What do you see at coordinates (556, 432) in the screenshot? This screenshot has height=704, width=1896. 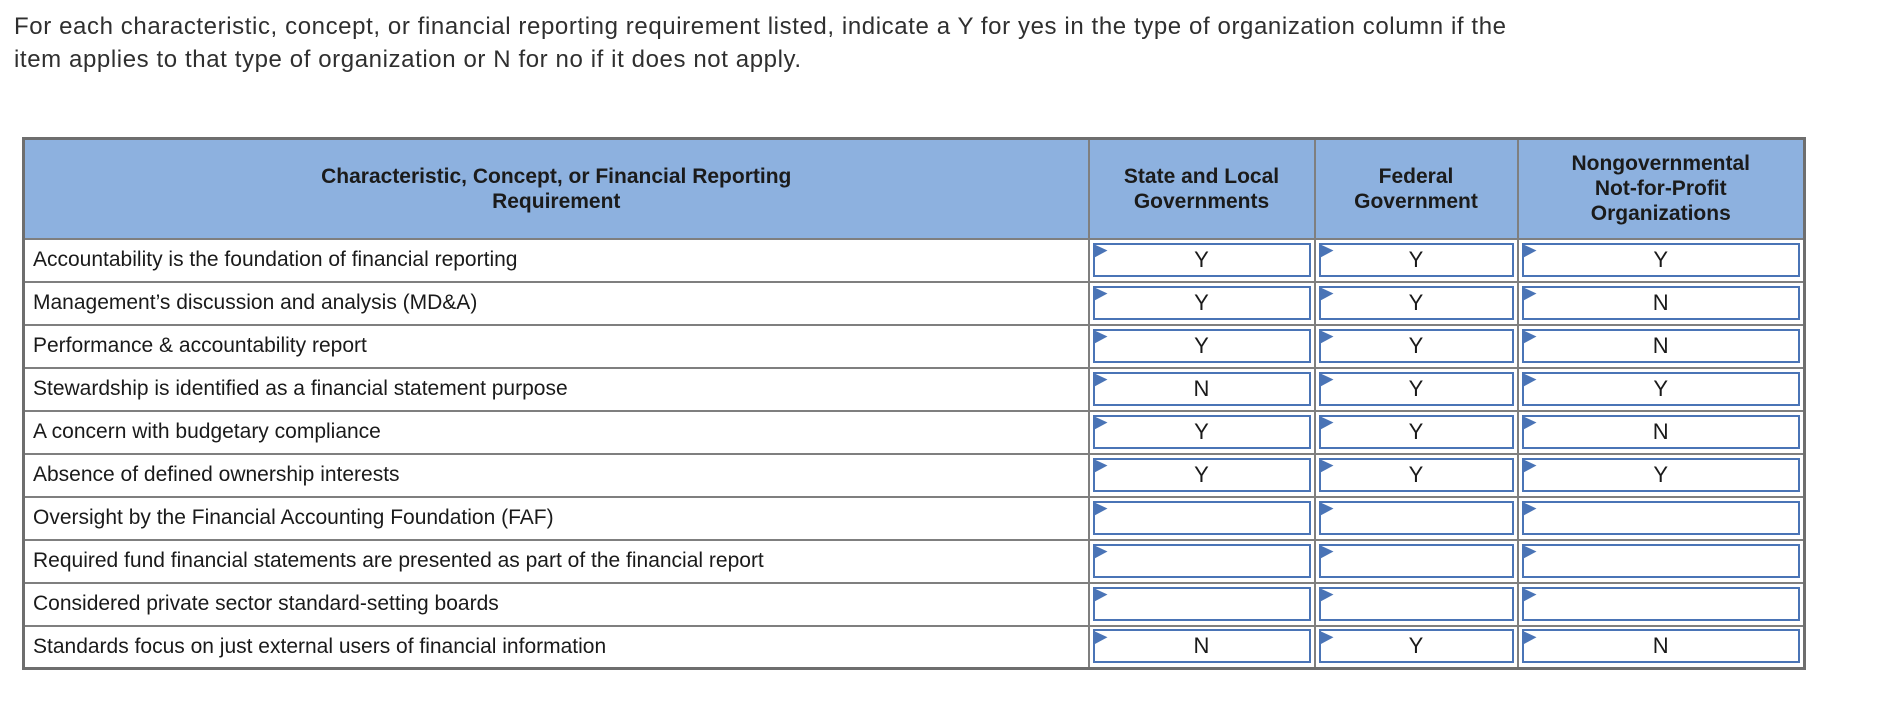 I see `row-label: A concern with budgetary compliance` at bounding box center [556, 432].